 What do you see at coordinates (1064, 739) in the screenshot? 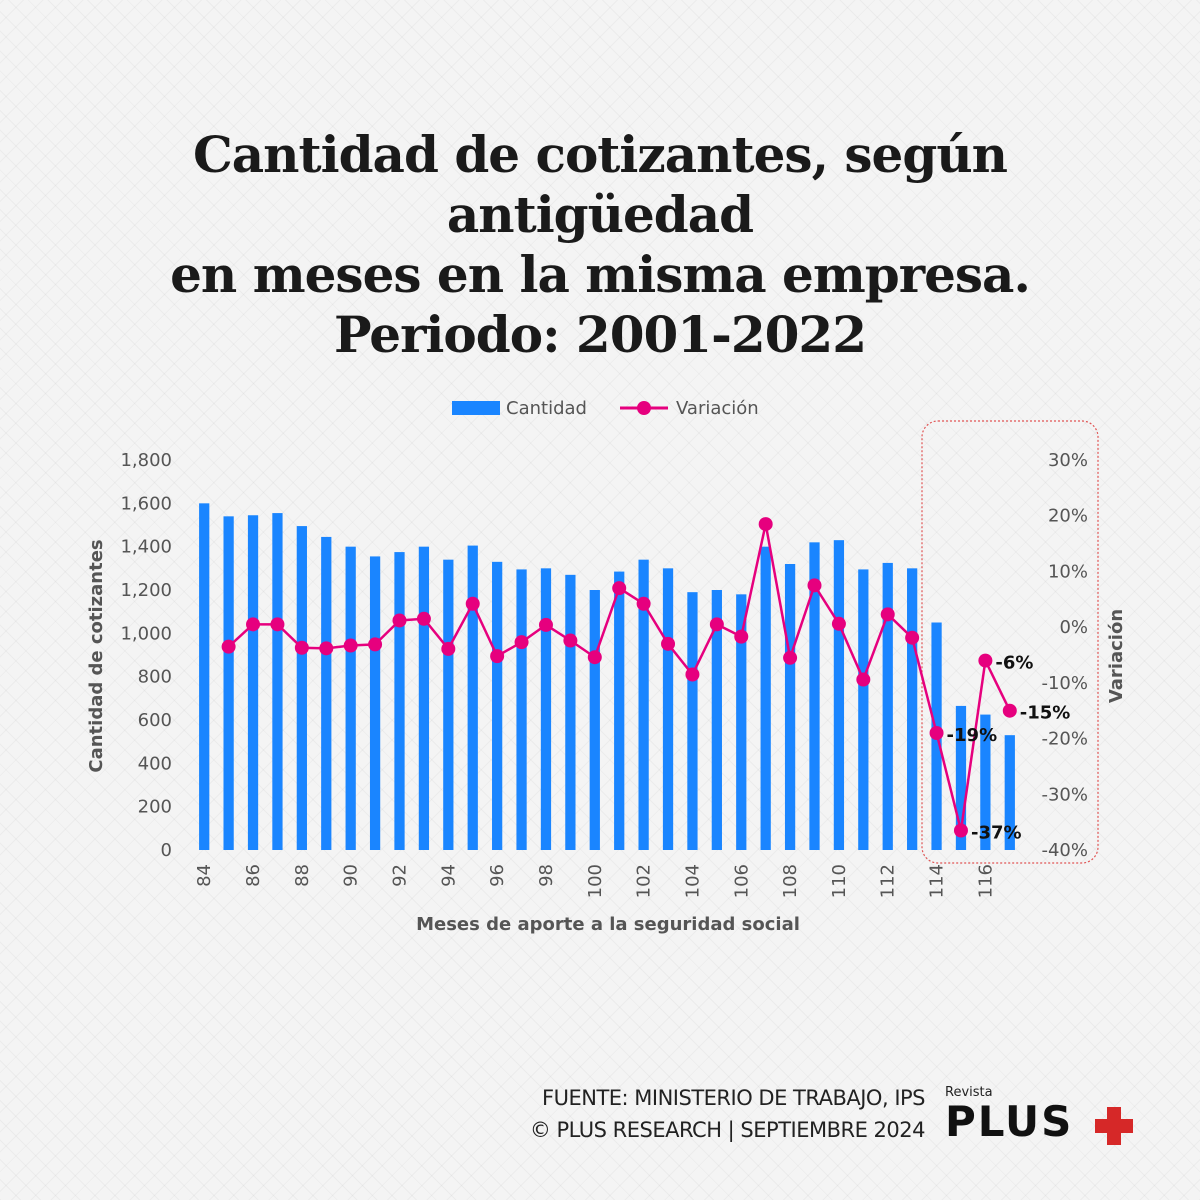
I see `y2-tick-label: -20%` at bounding box center [1064, 739].